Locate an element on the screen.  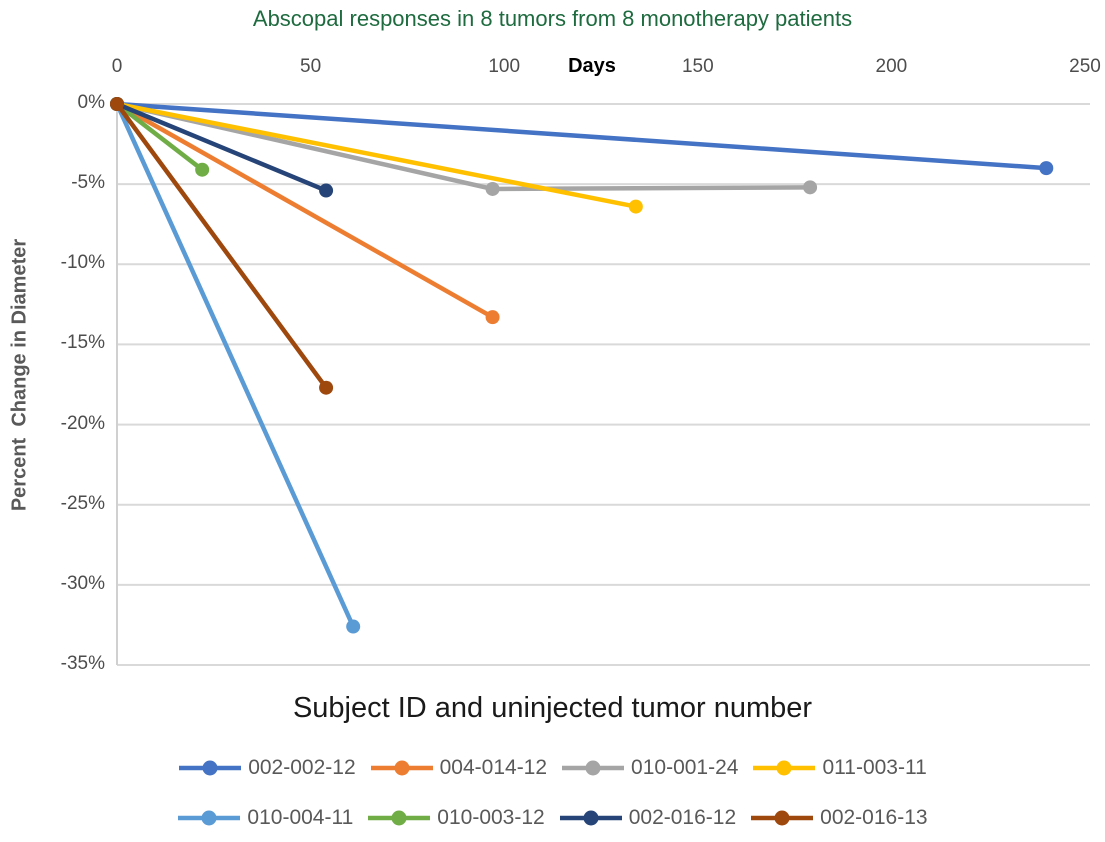
x-tick-label: 200 is located at coordinates (891, 66).